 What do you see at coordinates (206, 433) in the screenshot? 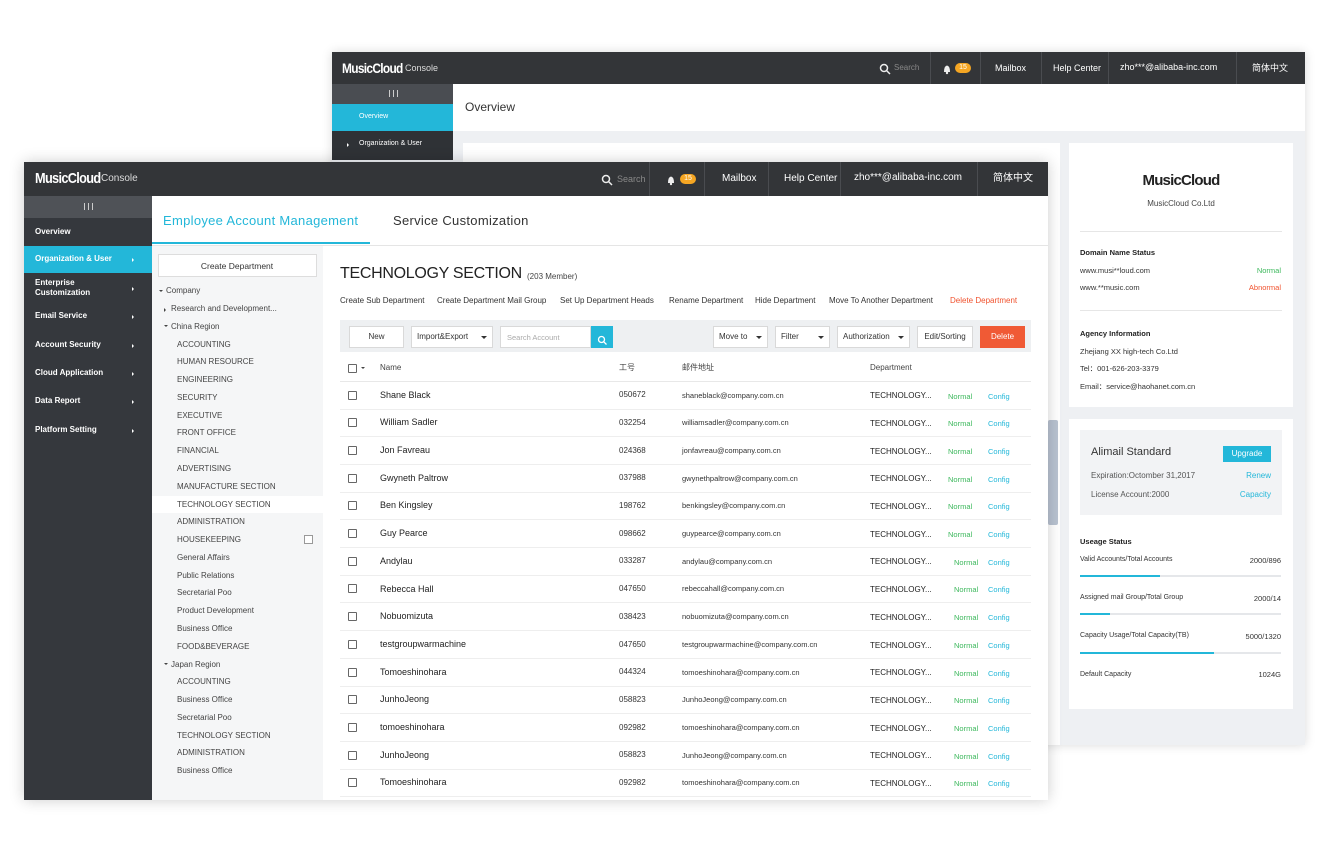
I see `tree-item: FRONT OFFICE` at bounding box center [206, 433].